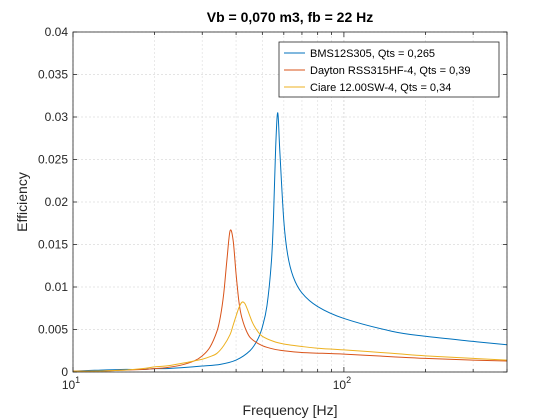 The image size is (560, 420). I want to click on y-axis-label: Efficiency, so click(22, 202).